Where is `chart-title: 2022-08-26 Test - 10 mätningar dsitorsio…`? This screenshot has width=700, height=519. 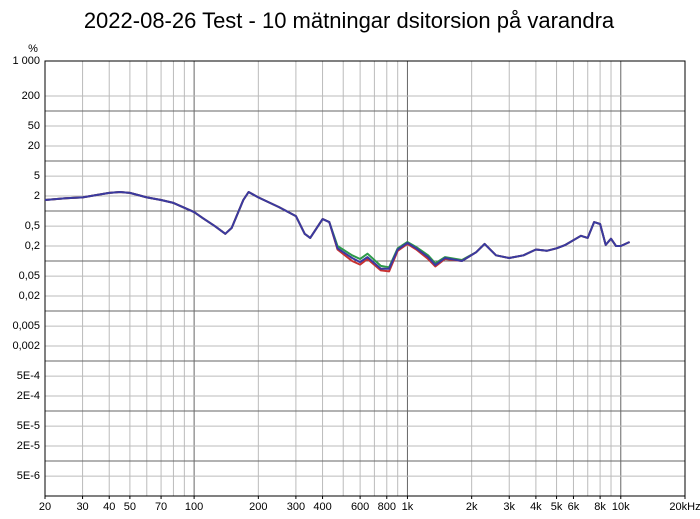
chart-title: 2022-08-26 Test - 10 mätningar dsitorsio… is located at coordinates (349, 20).